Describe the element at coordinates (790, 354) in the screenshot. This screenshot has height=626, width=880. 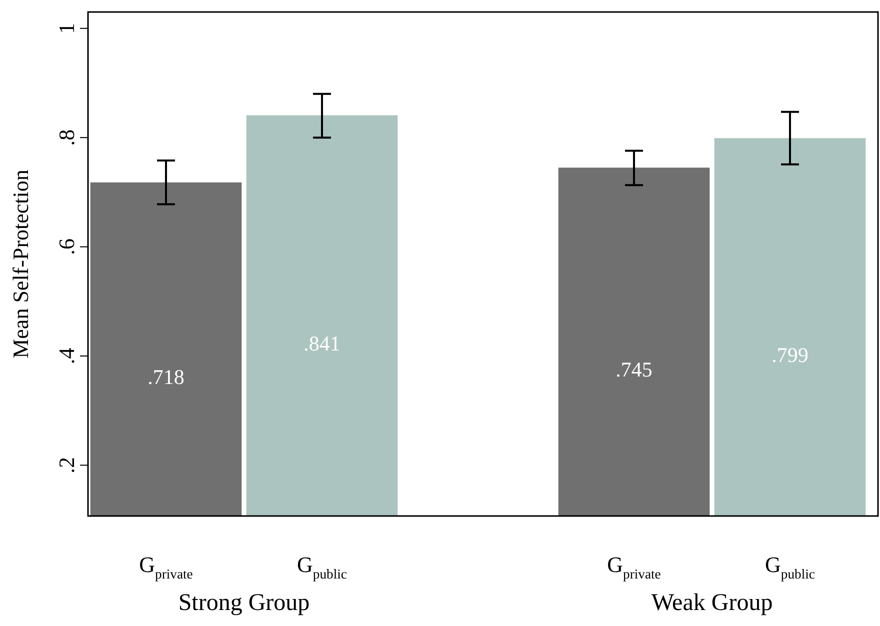
I see `data-label: .799` at that location.